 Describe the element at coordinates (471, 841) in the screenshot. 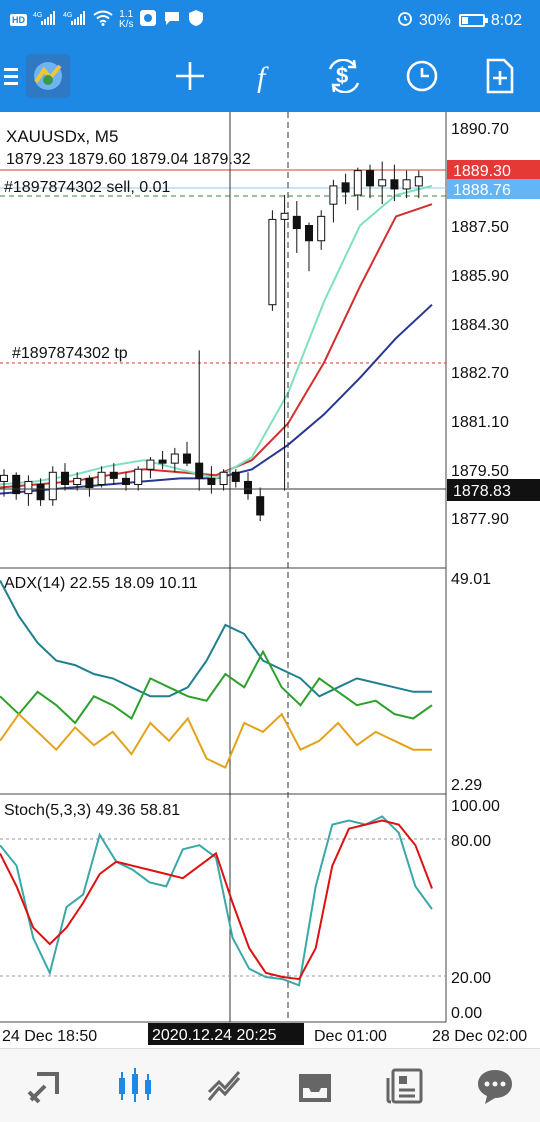

I see `stoch-axis-80: 80.00` at that location.